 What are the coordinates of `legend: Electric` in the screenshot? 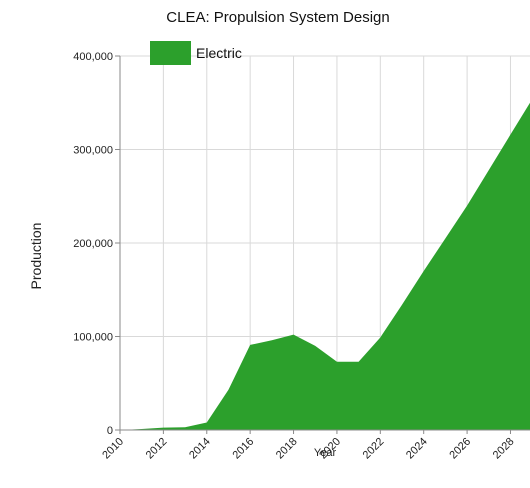 It's located at (196, 53).